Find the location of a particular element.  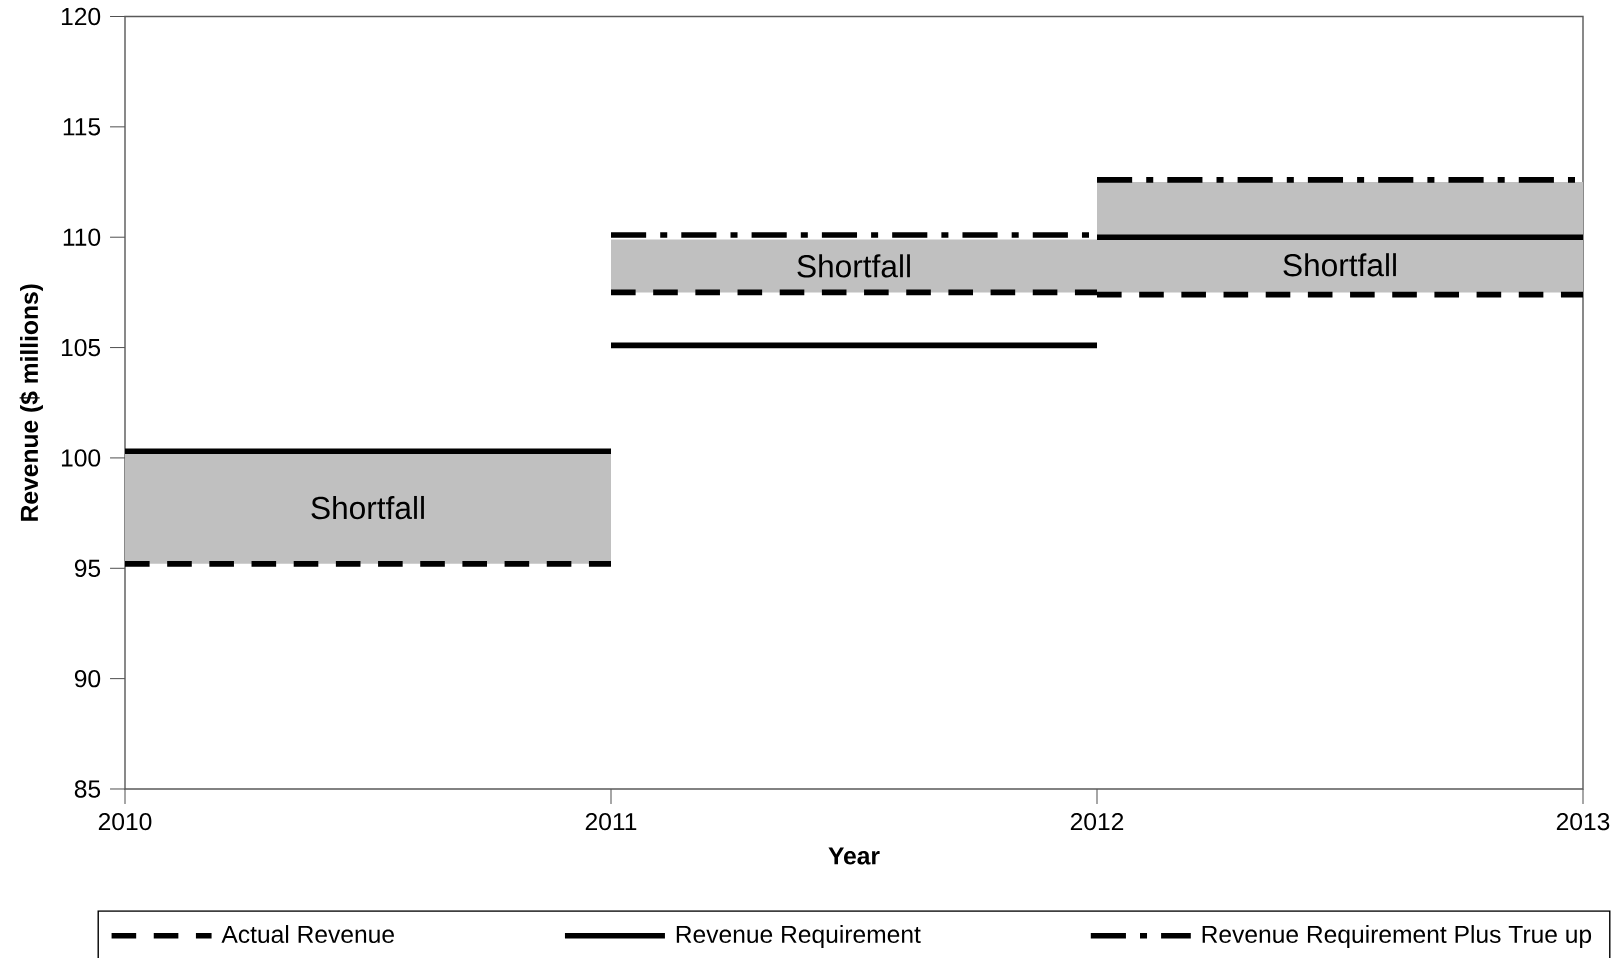

y-axis-title: Revenue ($ millions) is located at coordinates (31, 402).